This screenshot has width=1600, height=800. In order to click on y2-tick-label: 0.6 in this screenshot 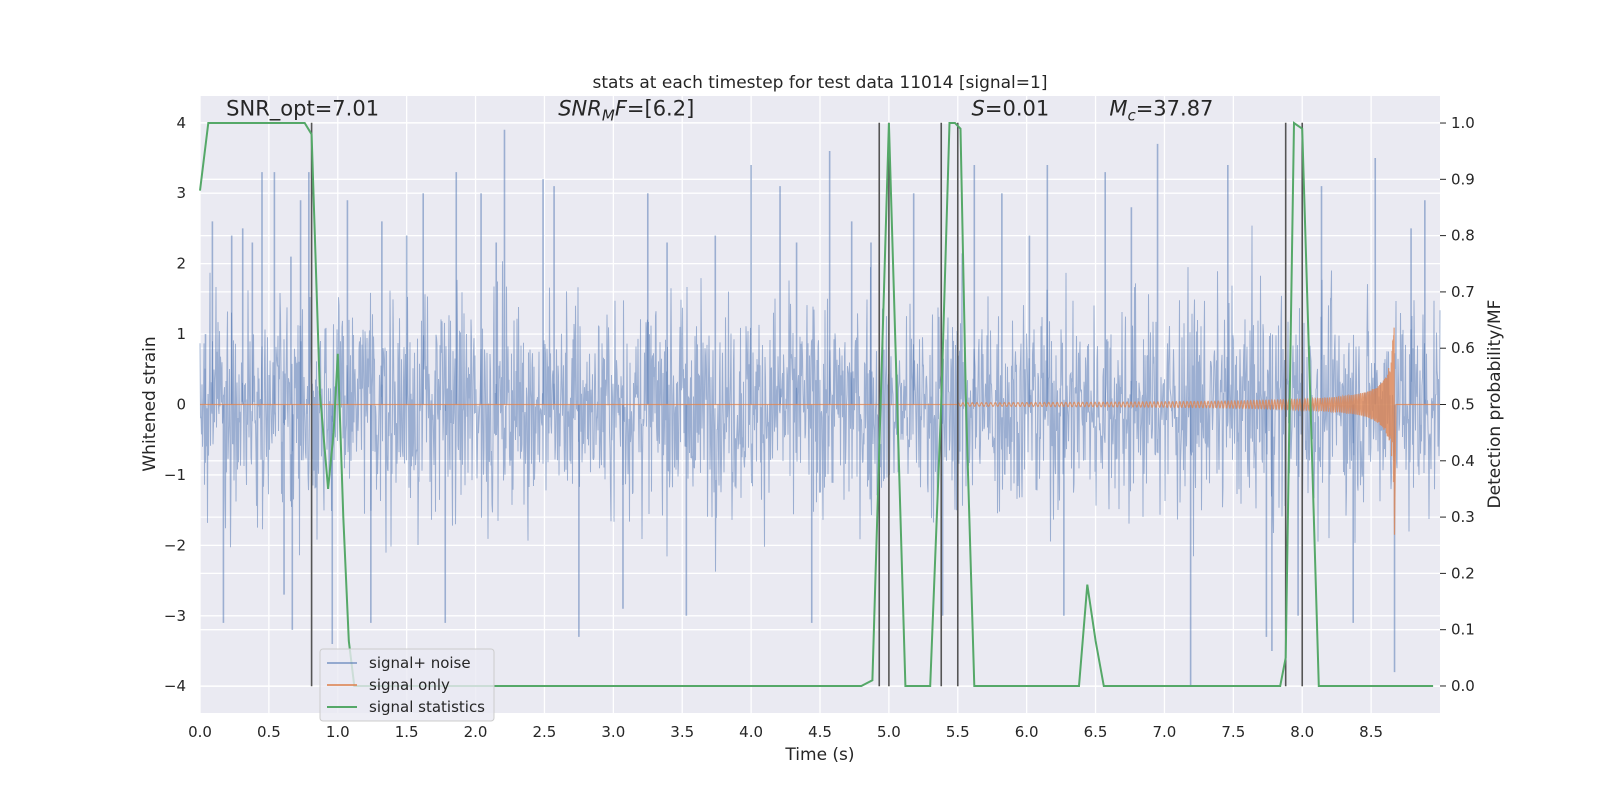, I will do `click(1463, 348)`.